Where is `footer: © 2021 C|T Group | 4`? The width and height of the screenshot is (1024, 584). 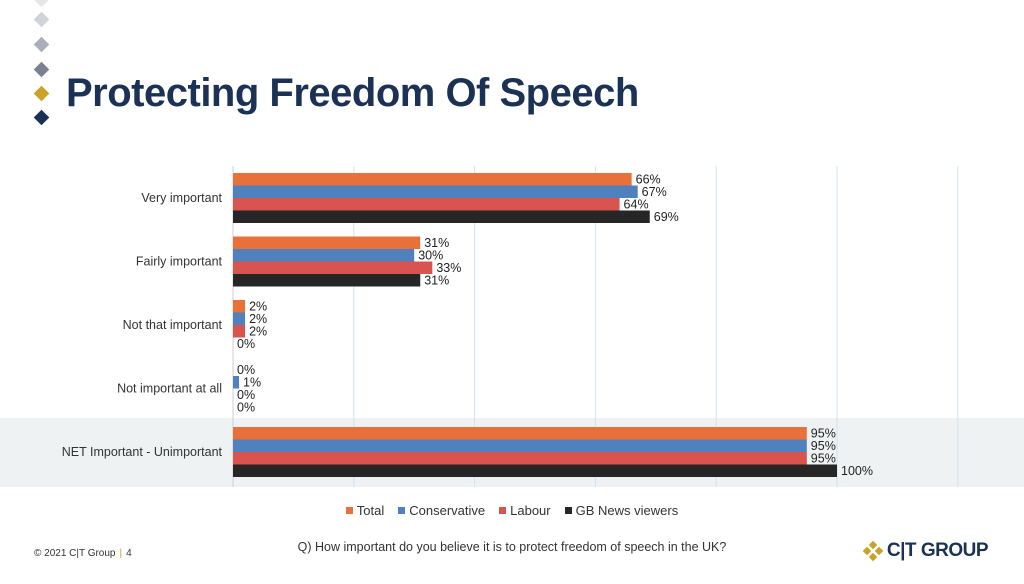 footer: © 2021 C|T Group | 4 is located at coordinates (83, 553).